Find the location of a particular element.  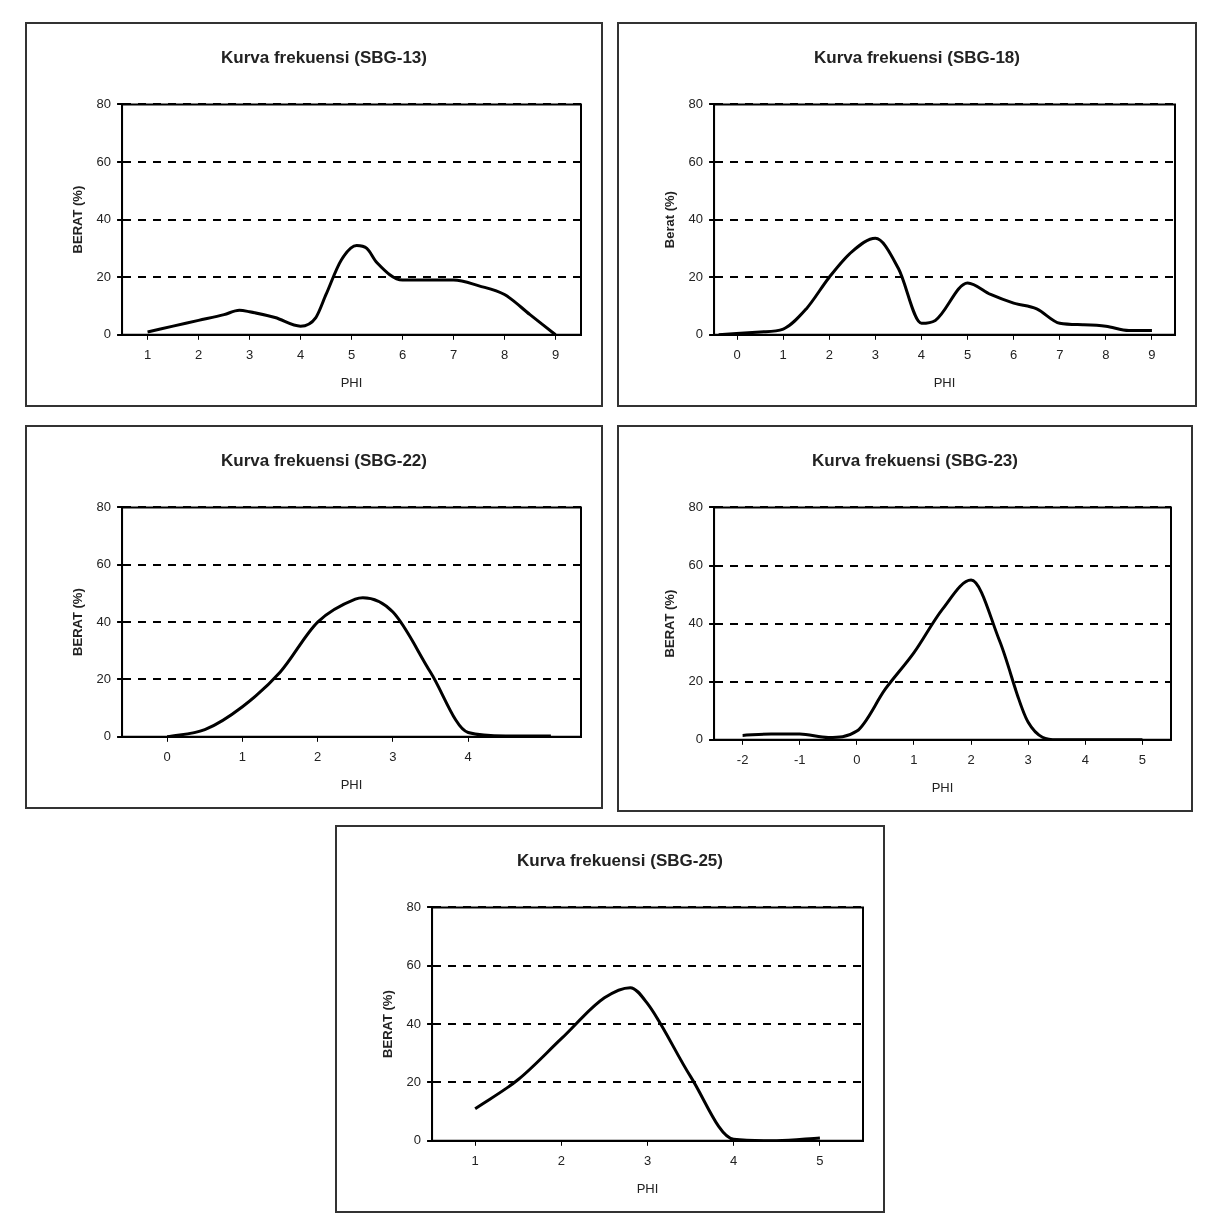

chart-title: Kurva frekuensi (SBG-13) is located at coordinates (324, 57).